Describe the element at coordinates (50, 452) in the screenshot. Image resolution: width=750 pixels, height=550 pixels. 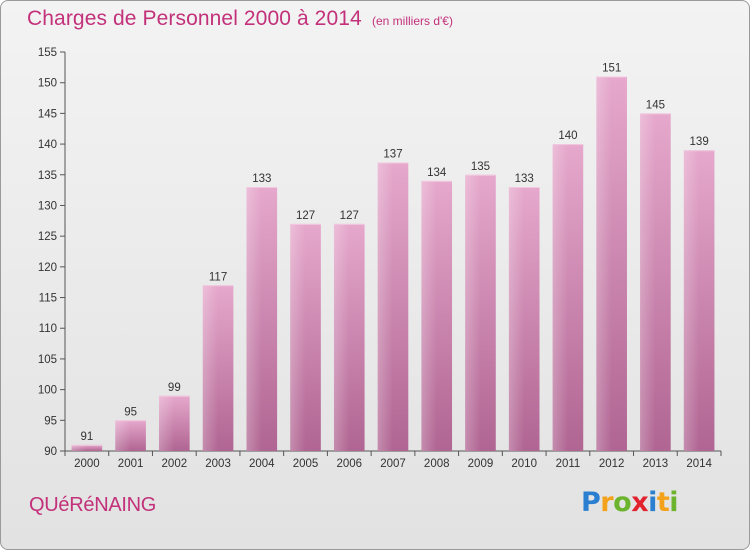
I see `y-tick-label: 90` at that location.